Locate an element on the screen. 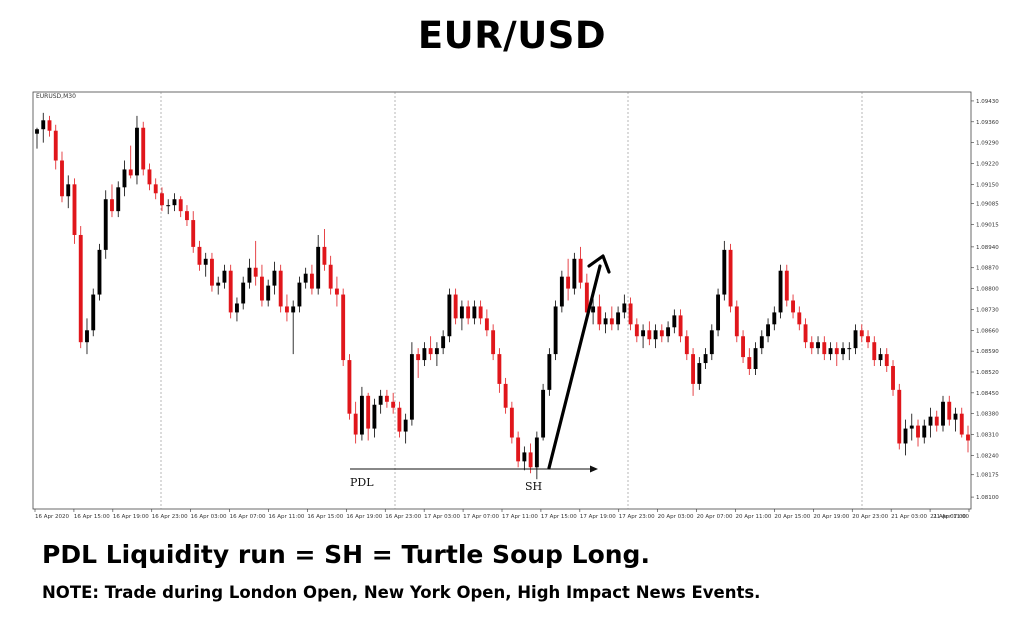 This screenshot has width=1024, height=630. x-tick-label: 16 Apr 07:00 is located at coordinates (248, 517).